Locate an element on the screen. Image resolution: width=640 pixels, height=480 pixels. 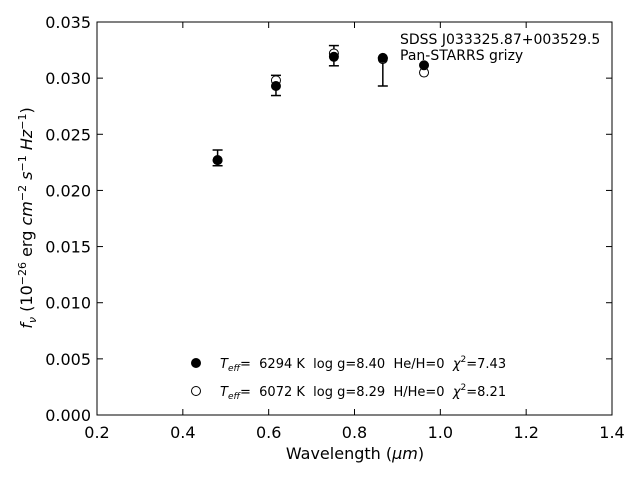
y-tick-label: 0.010 is located at coordinates (68, 303).